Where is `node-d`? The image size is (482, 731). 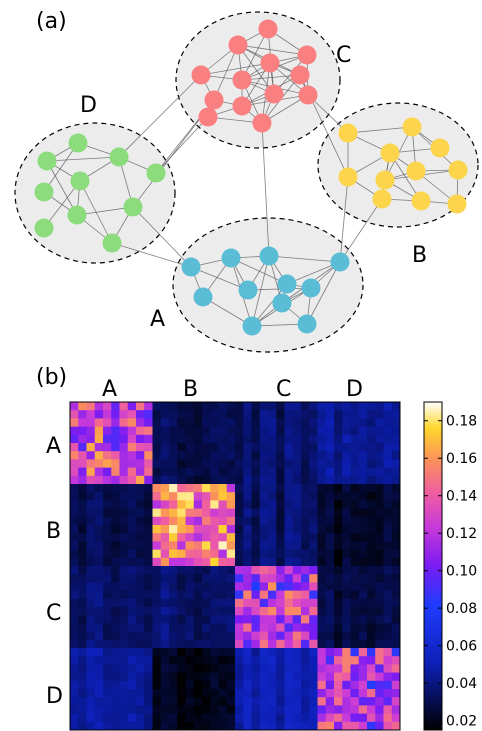 node-d is located at coordinates (112, 243).